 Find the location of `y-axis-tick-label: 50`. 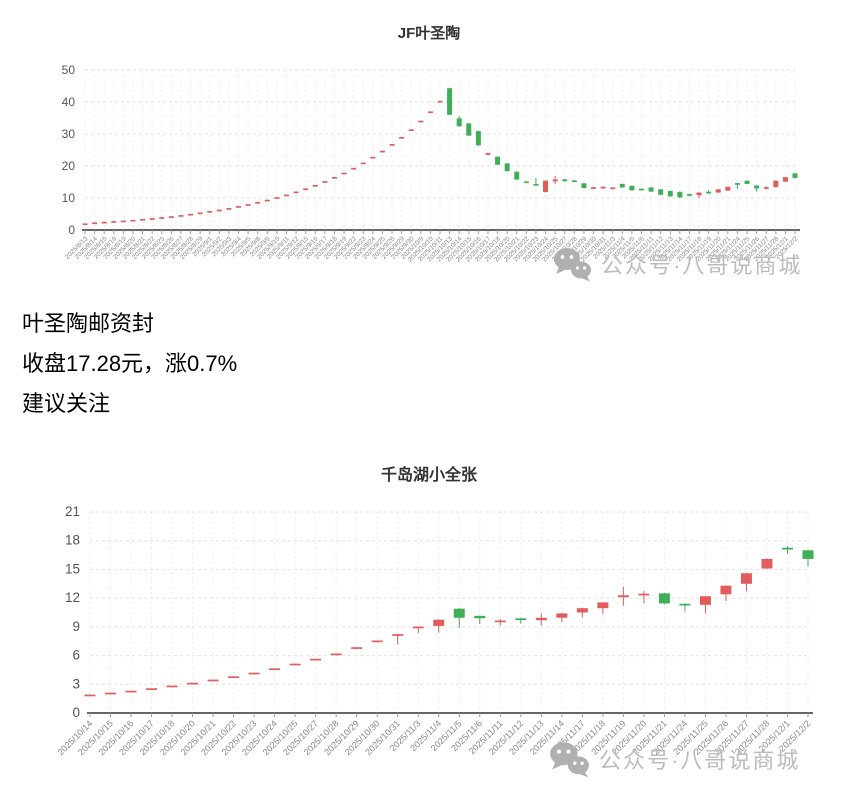

y-axis-tick-label: 50 is located at coordinates (69, 70).